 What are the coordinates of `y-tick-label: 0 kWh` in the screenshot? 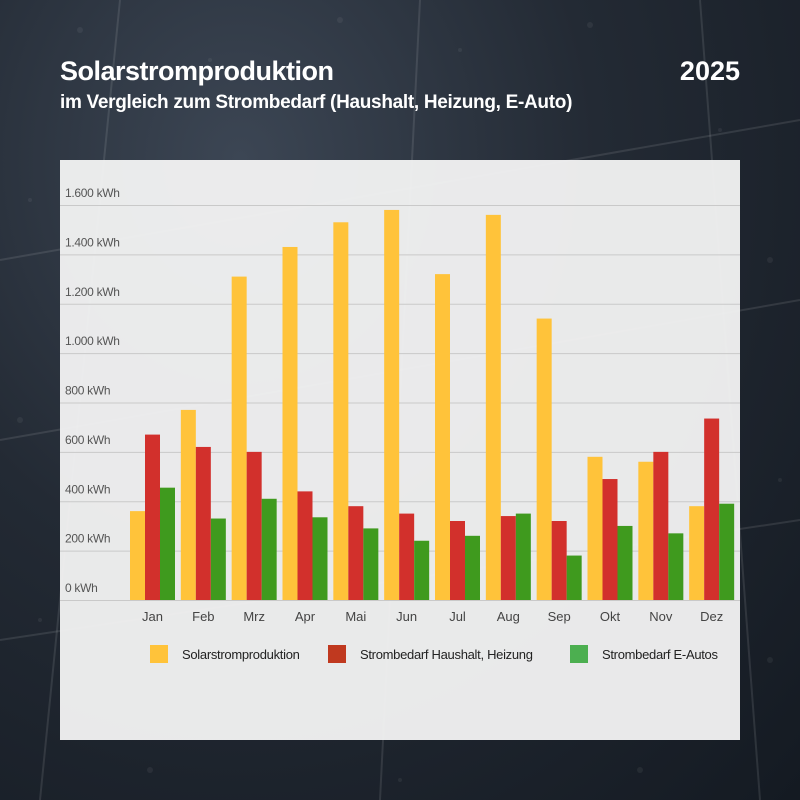 It's located at (81, 588).